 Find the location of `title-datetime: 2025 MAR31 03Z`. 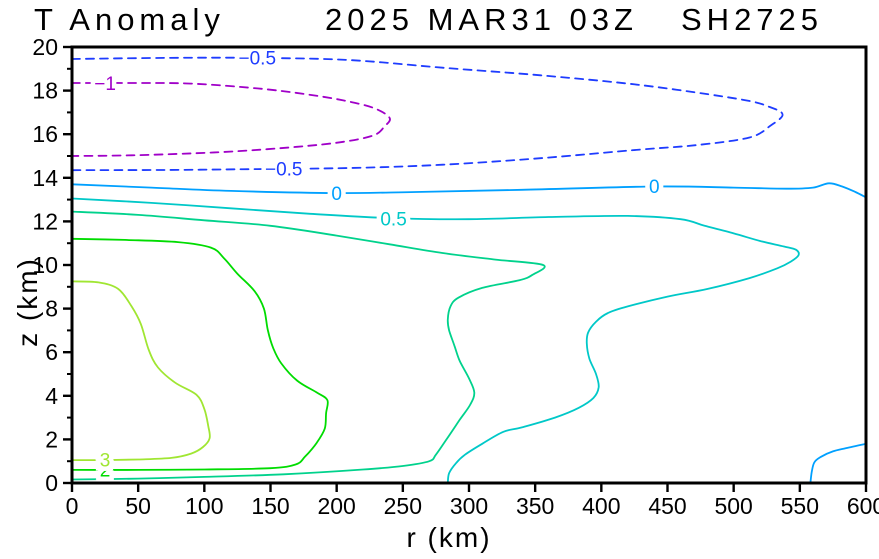

title-datetime: 2025 MAR31 03Z is located at coordinates (481, 19).